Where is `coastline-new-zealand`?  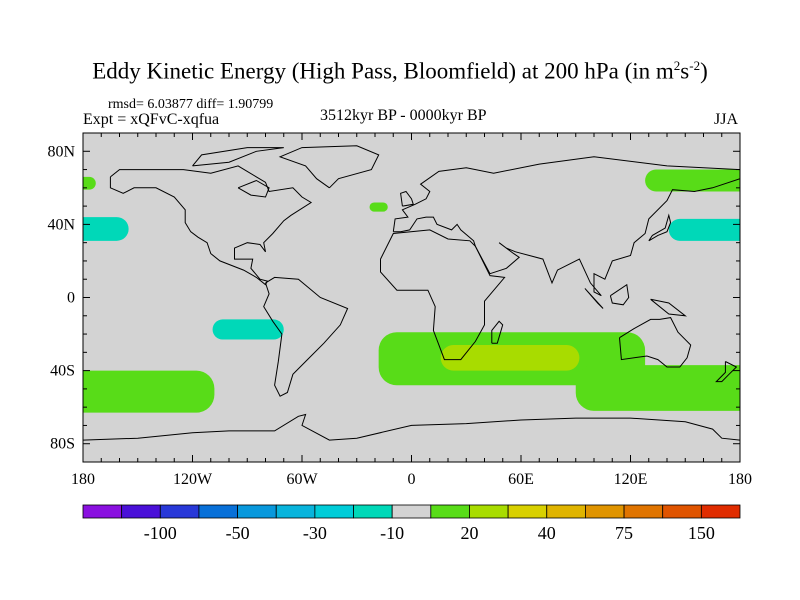
coastline-new-zealand is located at coordinates (726, 372).